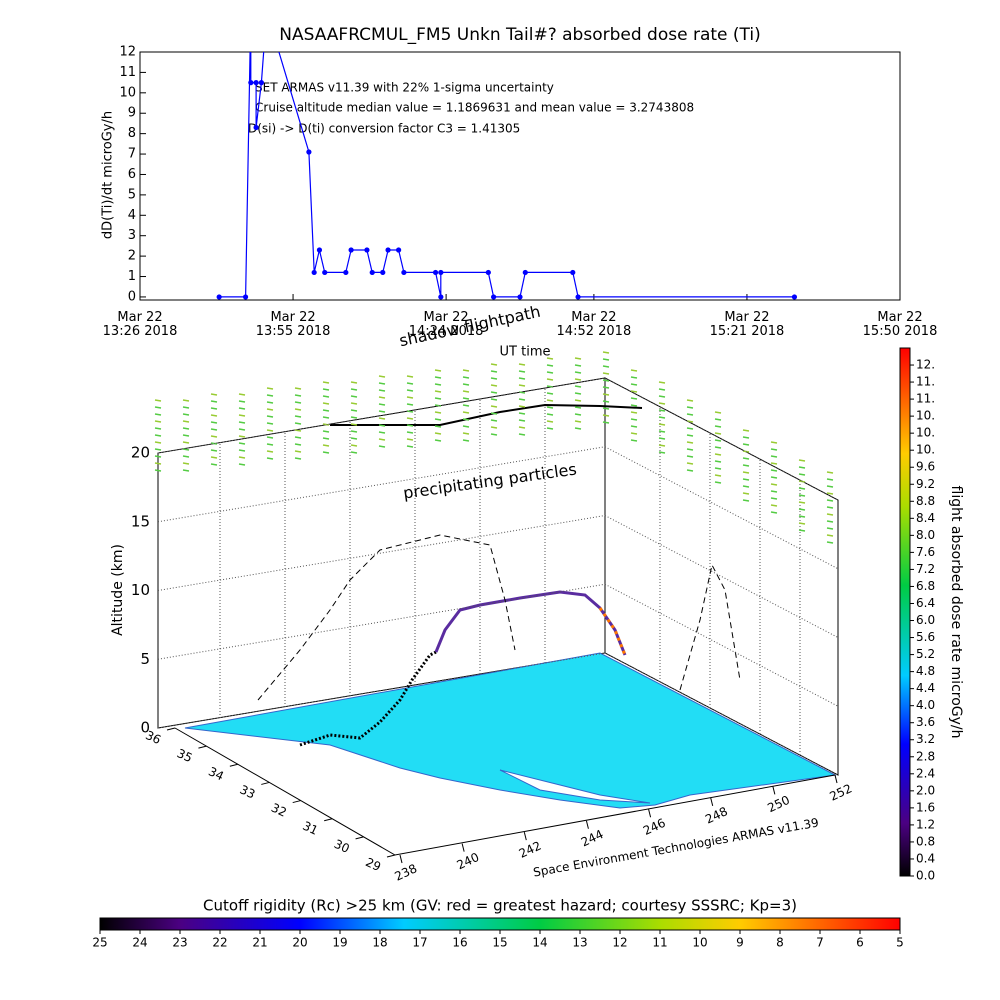 The width and height of the screenshot is (1000, 1000). What do you see at coordinates (507, 175) in the screenshot?
I see `series-line` at bounding box center [507, 175].